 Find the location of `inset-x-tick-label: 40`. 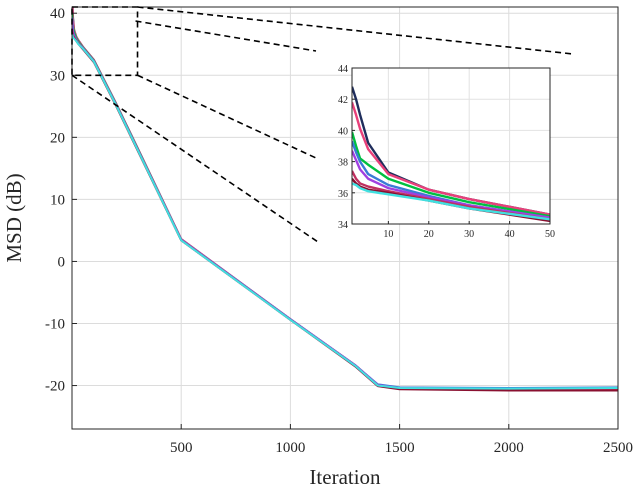

inset-x-tick-label: 40 is located at coordinates (510, 234).